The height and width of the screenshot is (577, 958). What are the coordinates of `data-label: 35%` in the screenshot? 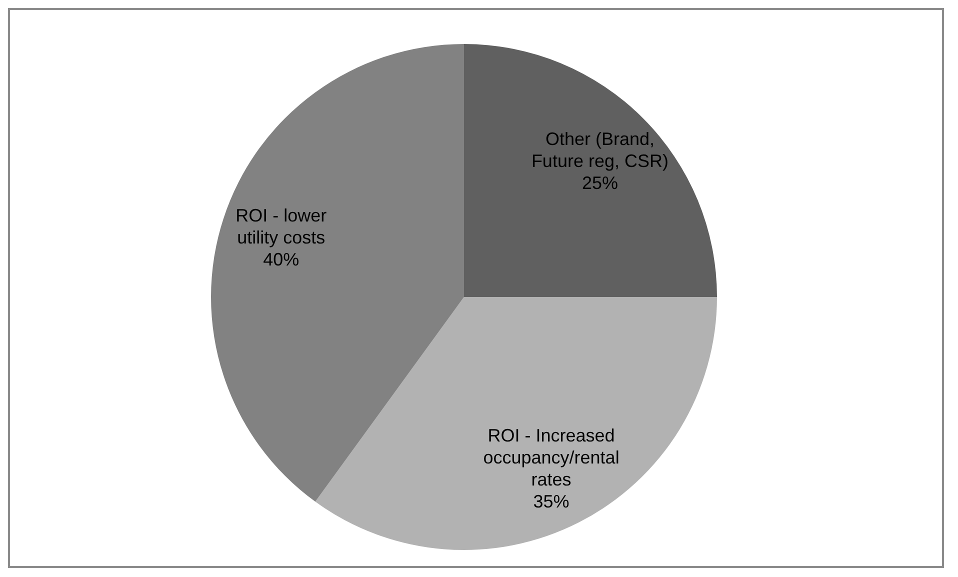 It's located at (551, 501).